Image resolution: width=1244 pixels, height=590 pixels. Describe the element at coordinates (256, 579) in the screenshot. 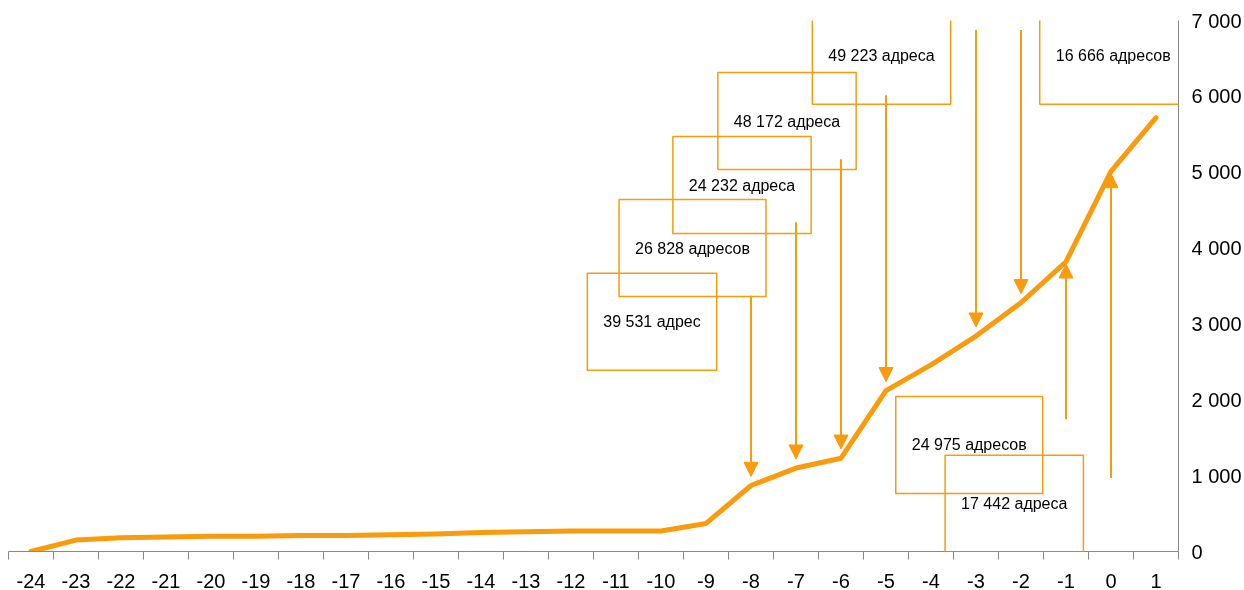

I see `x-tick-label: -19` at that location.